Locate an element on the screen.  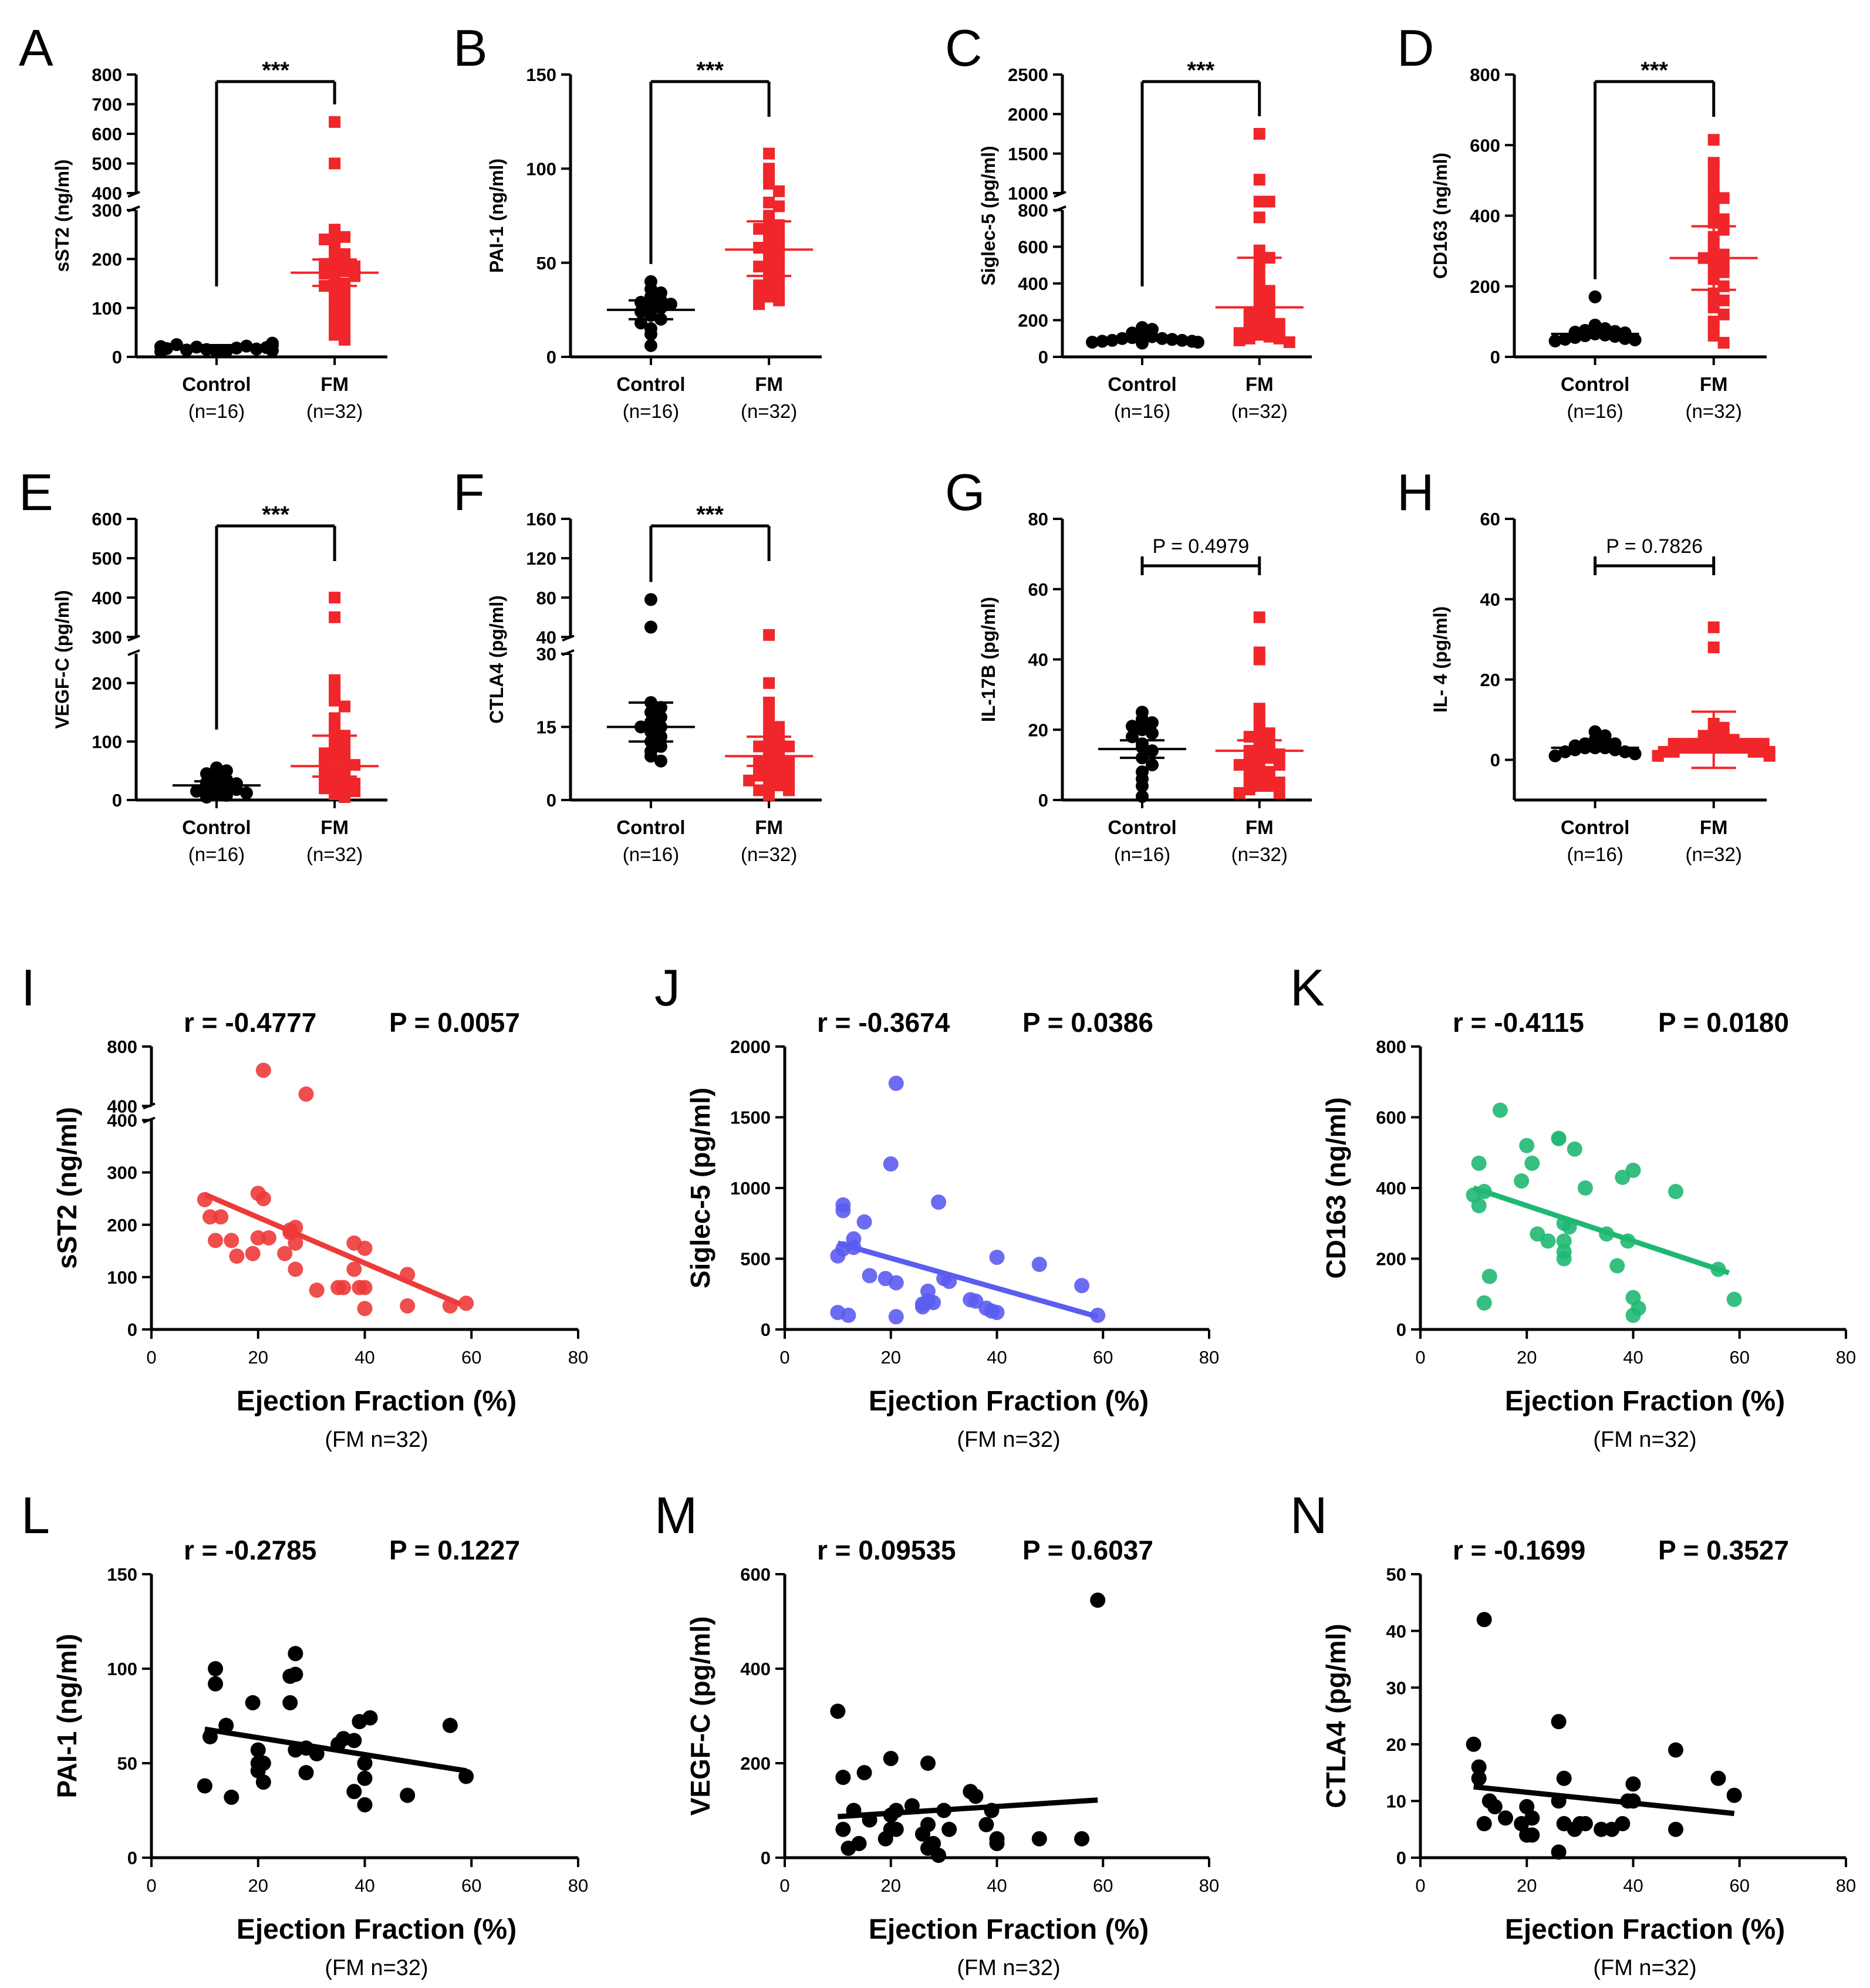
correlation-p: P = 0.0386 is located at coordinates (1088, 1022).